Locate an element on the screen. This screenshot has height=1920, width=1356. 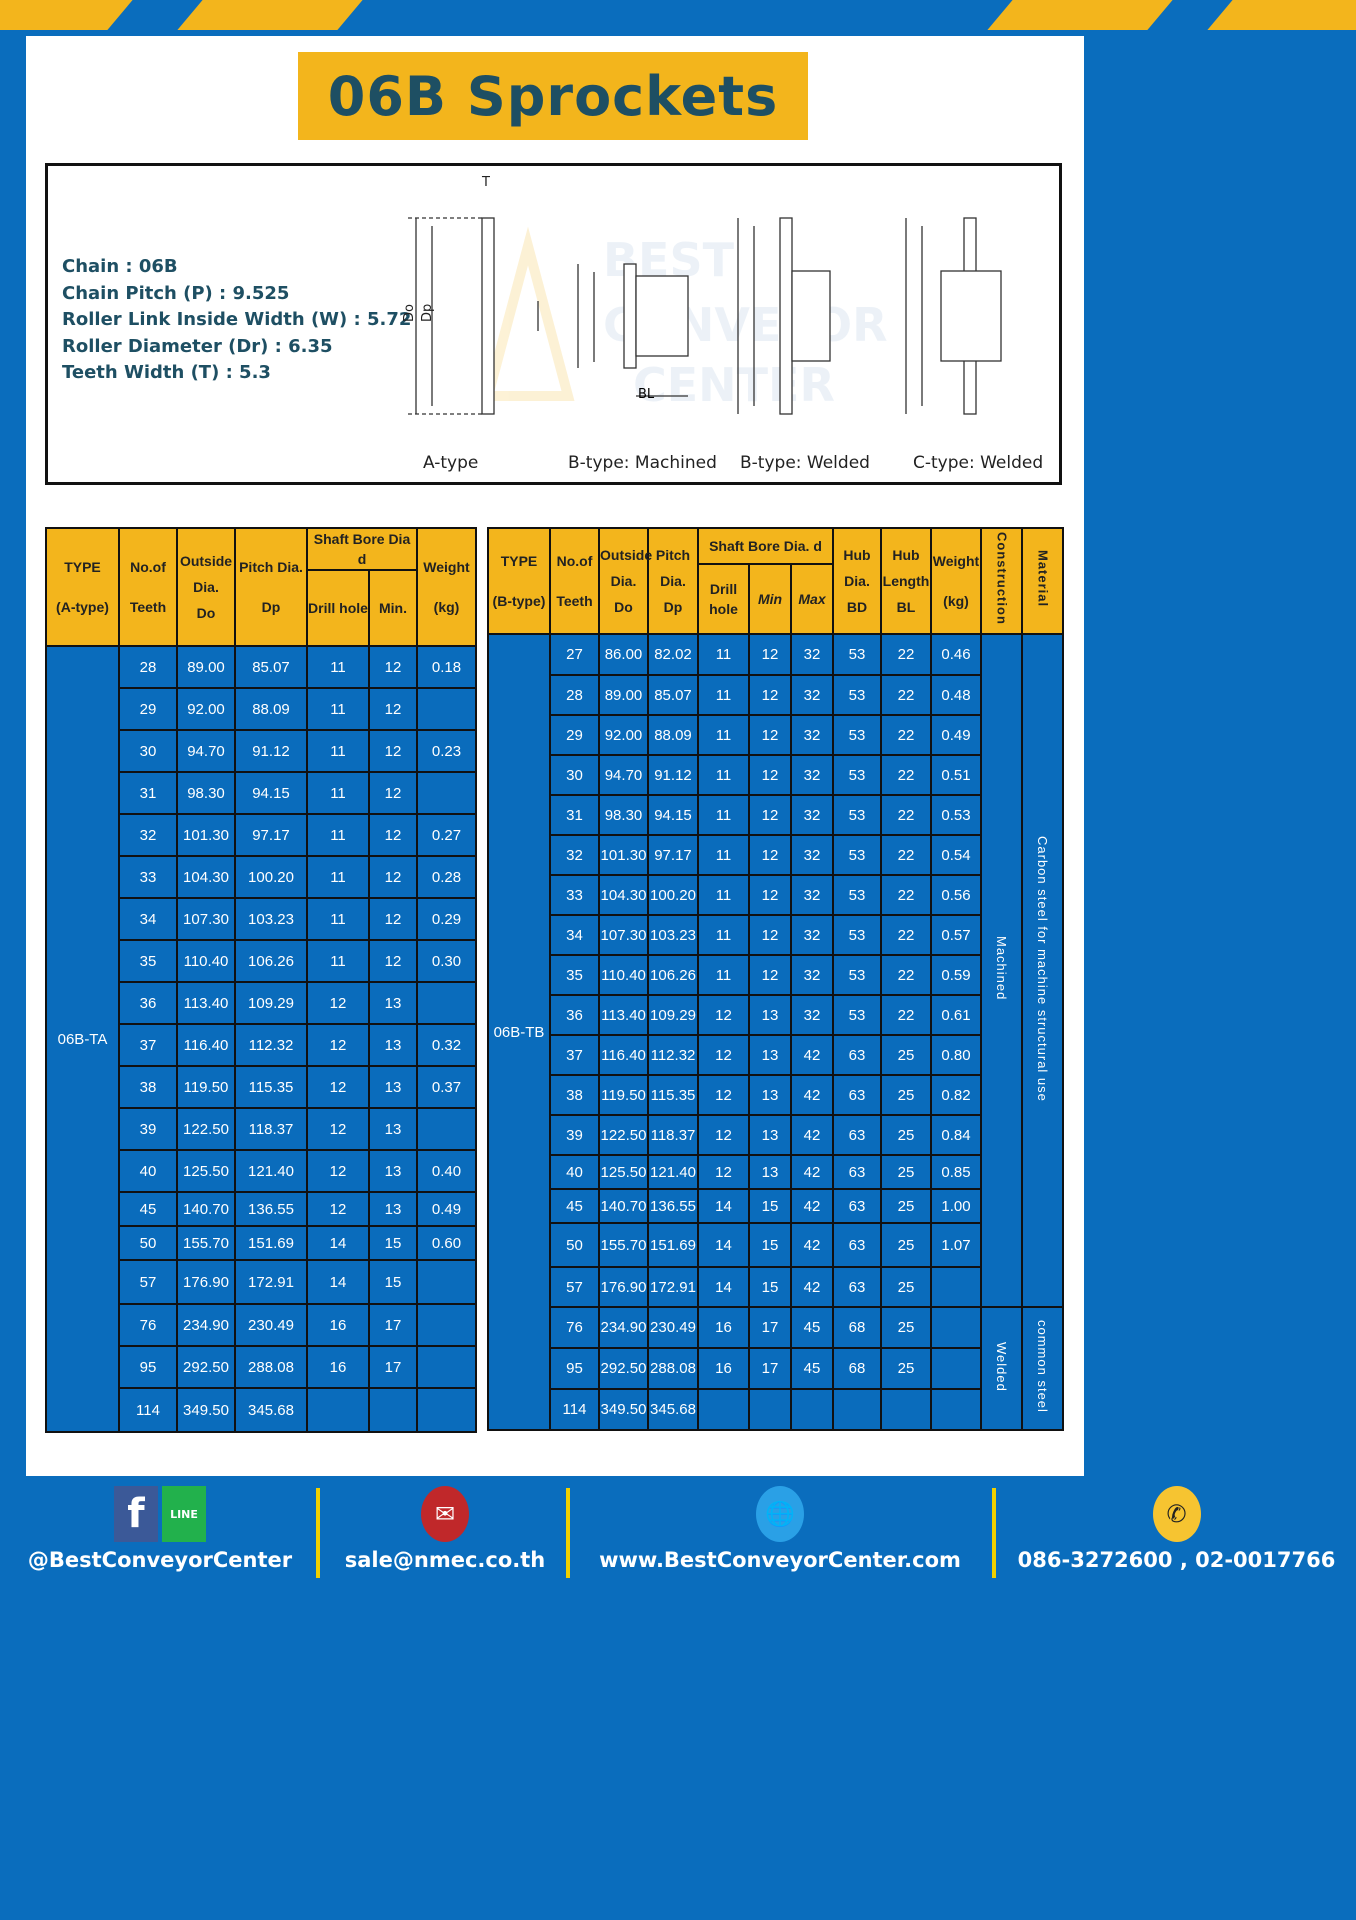
teeth-cell: 45 is located at coordinates (574, 1206).